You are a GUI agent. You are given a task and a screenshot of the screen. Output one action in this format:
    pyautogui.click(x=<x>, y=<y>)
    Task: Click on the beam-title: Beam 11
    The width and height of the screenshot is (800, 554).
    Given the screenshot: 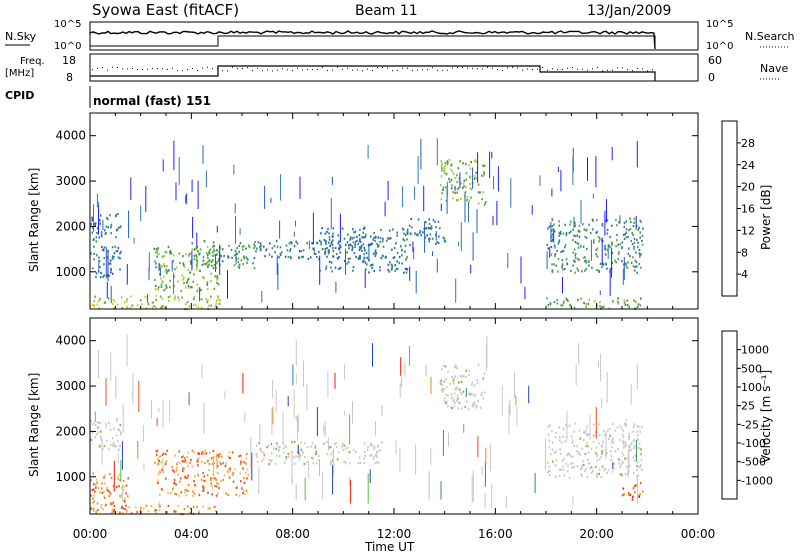 What is the action you would take?
    pyautogui.click(x=386, y=11)
    